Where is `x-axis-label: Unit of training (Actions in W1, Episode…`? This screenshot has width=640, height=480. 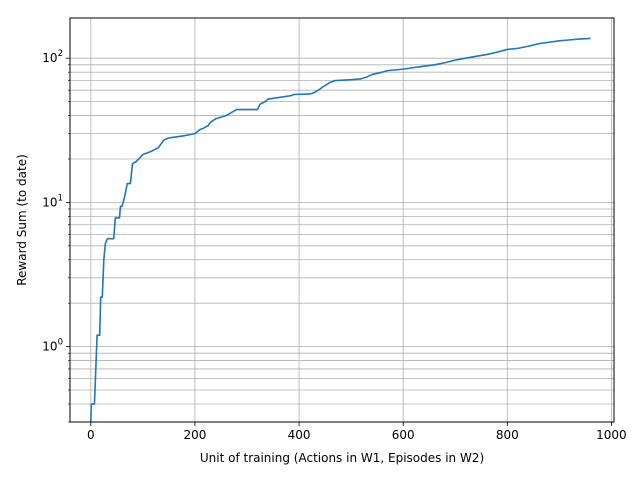 x-axis-label: Unit of training (Actions in W1, Episode… is located at coordinates (342, 458).